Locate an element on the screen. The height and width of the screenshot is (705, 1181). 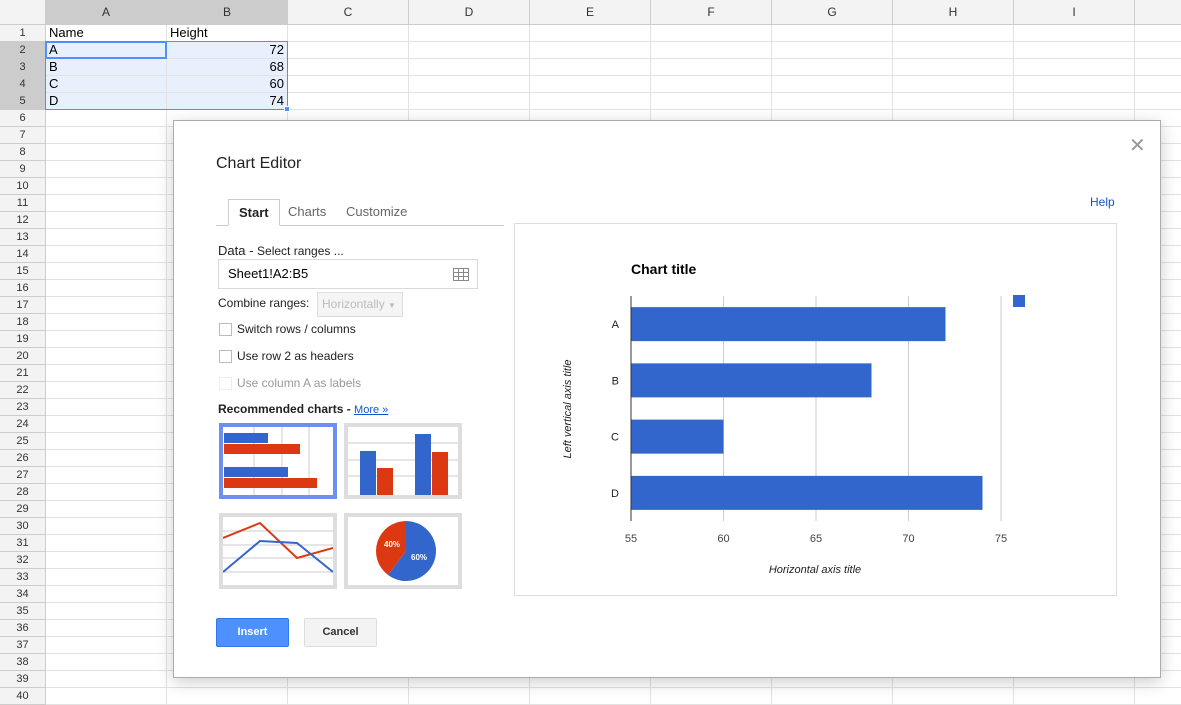
range-input: Sheet1!A2:B5 is located at coordinates (348, 274).